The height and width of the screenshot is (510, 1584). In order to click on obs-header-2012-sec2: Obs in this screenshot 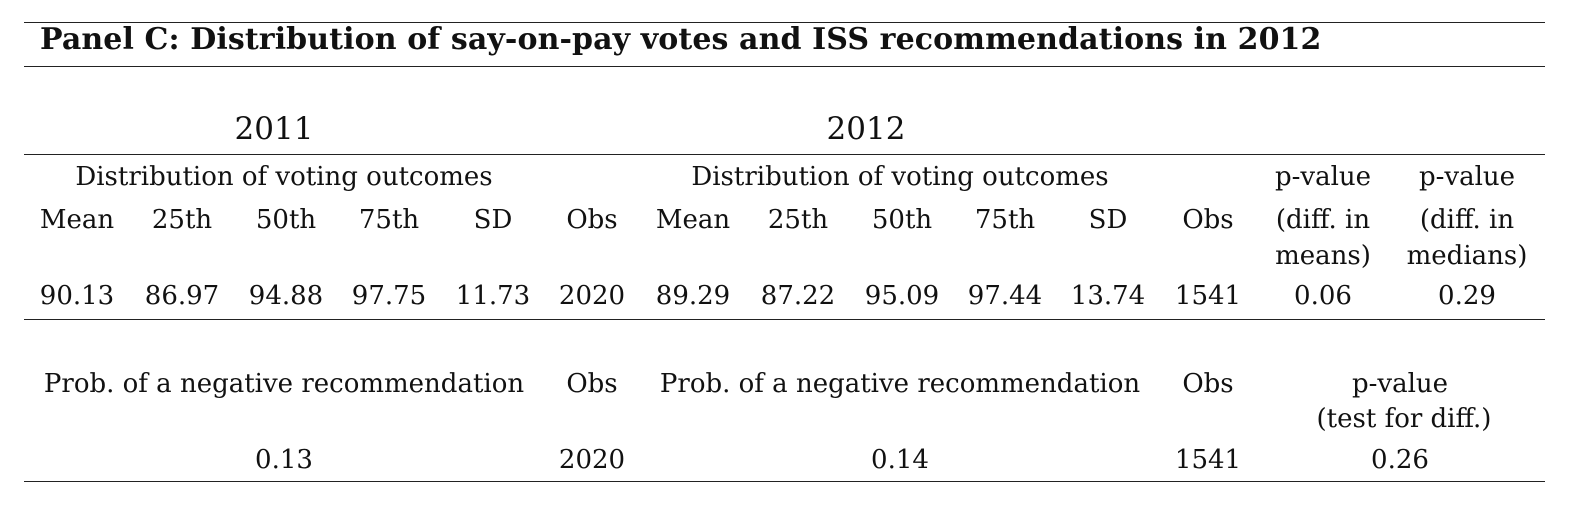, I will do `click(1208, 384)`.